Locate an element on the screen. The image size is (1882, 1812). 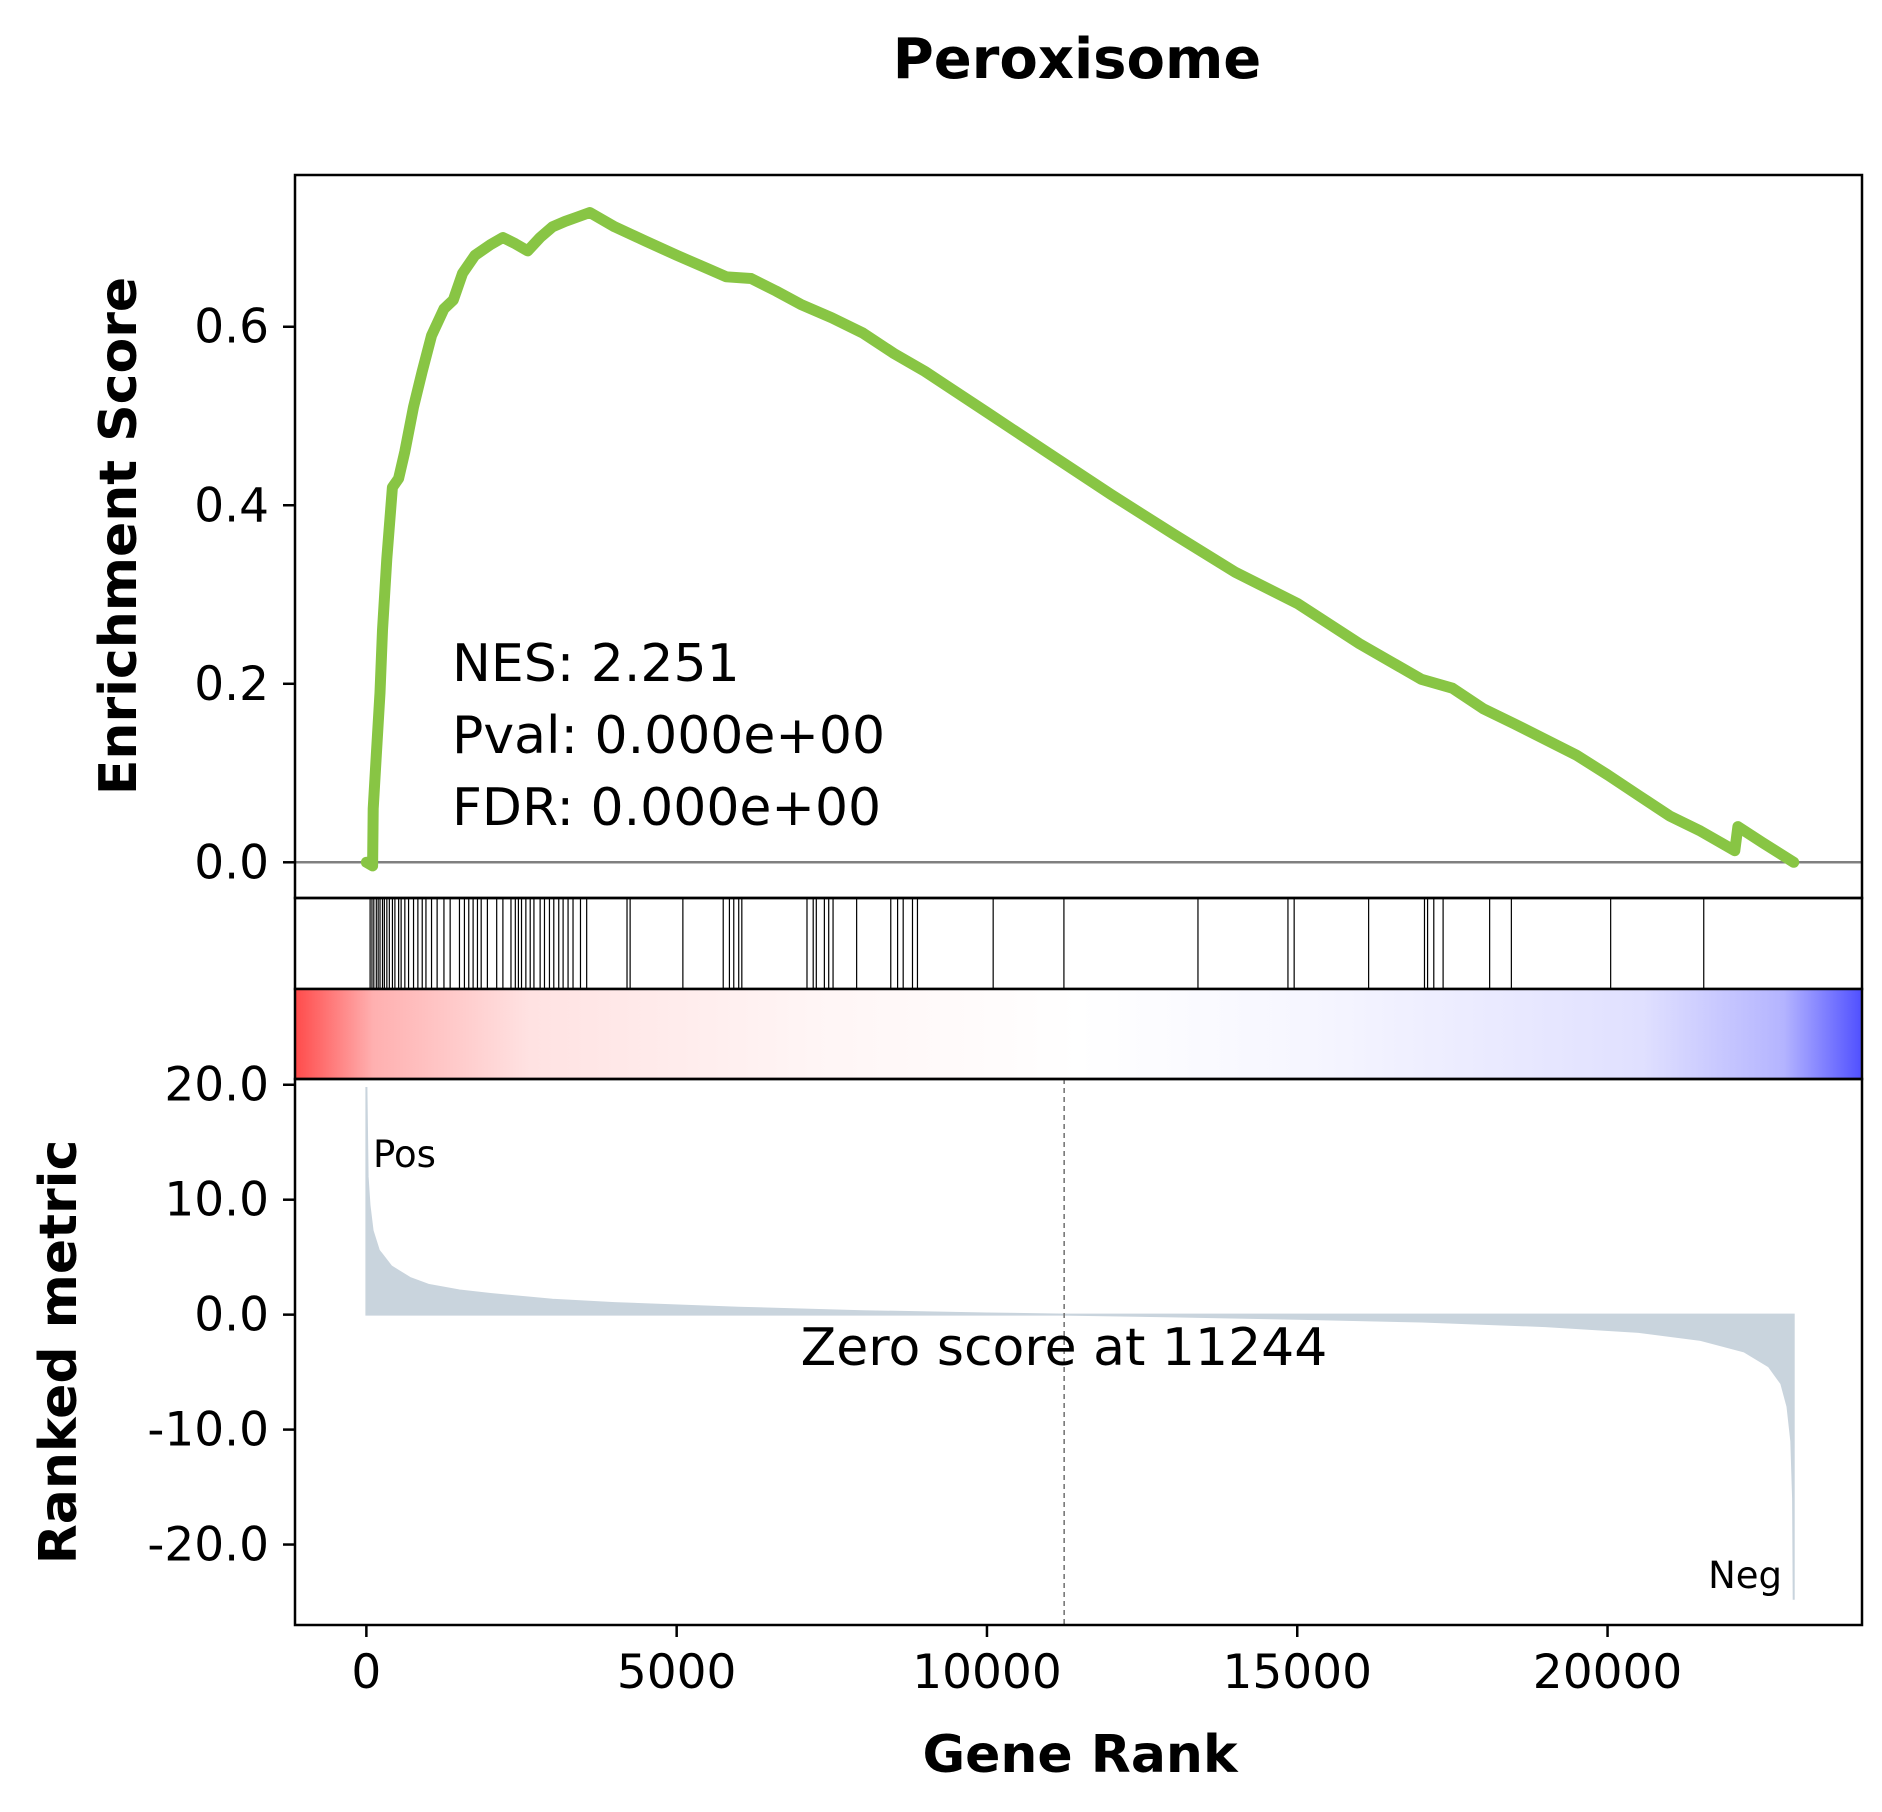
x-axis-ticks: 0 5000 10000 15000 20000 is located at coordinates (1016, 1662).